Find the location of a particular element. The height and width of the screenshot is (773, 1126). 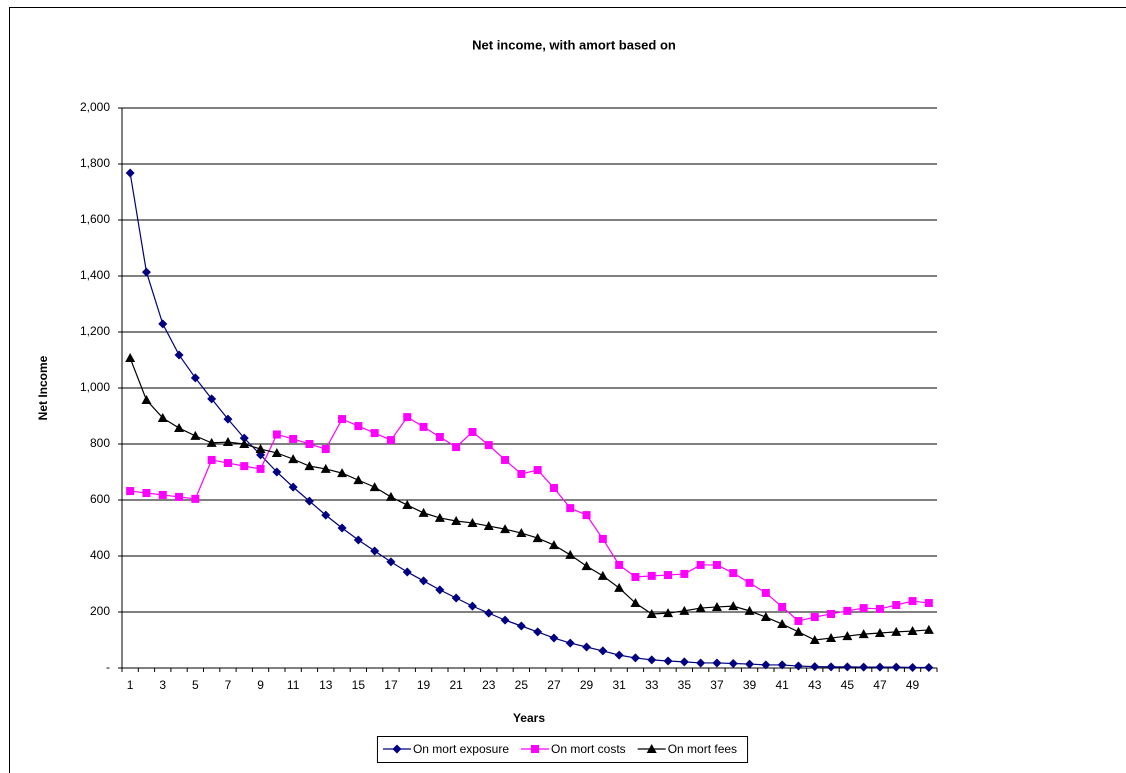

x-tick-label: 5 is located at coordinates (195, 685).